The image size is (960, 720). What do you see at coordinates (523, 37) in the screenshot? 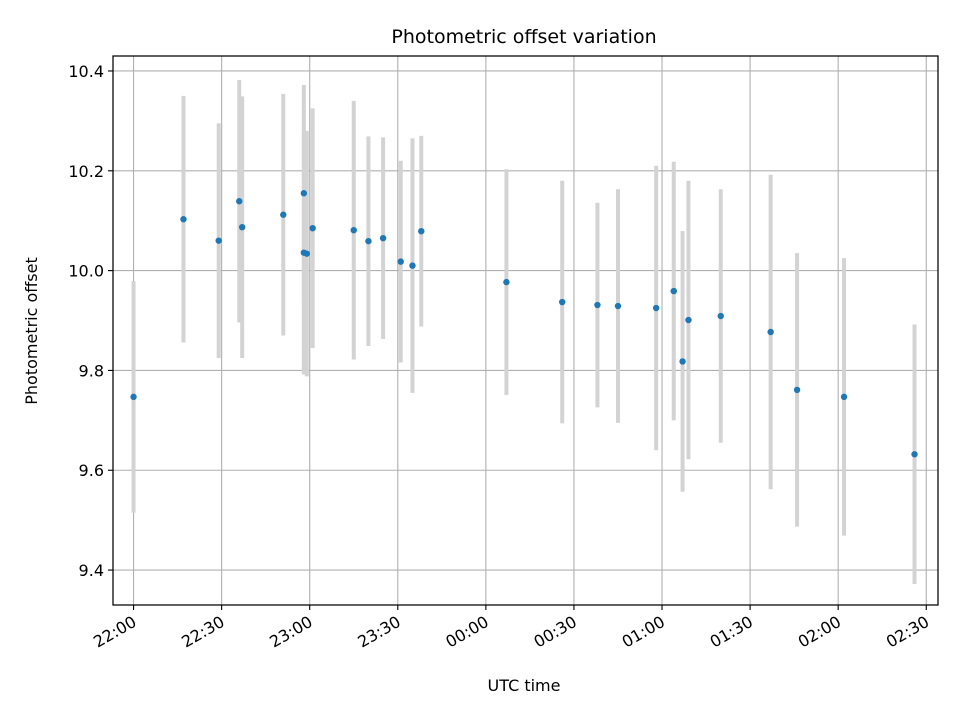
I see `chart-title: Photometric offset variation` at bounding box center [523, 37].